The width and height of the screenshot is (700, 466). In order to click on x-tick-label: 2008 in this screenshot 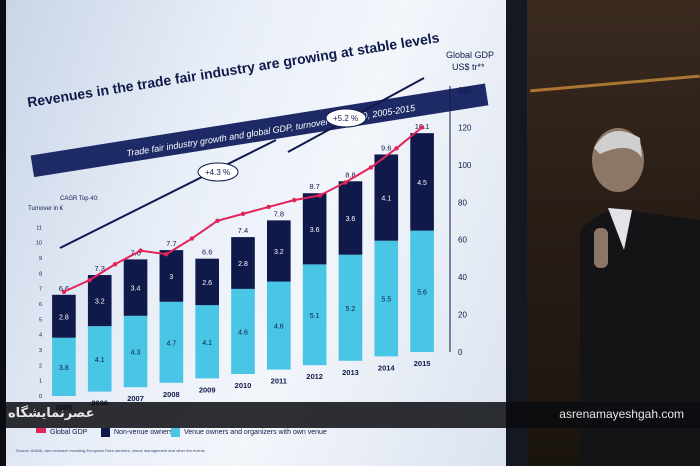, I will do `click(171, 394)`.